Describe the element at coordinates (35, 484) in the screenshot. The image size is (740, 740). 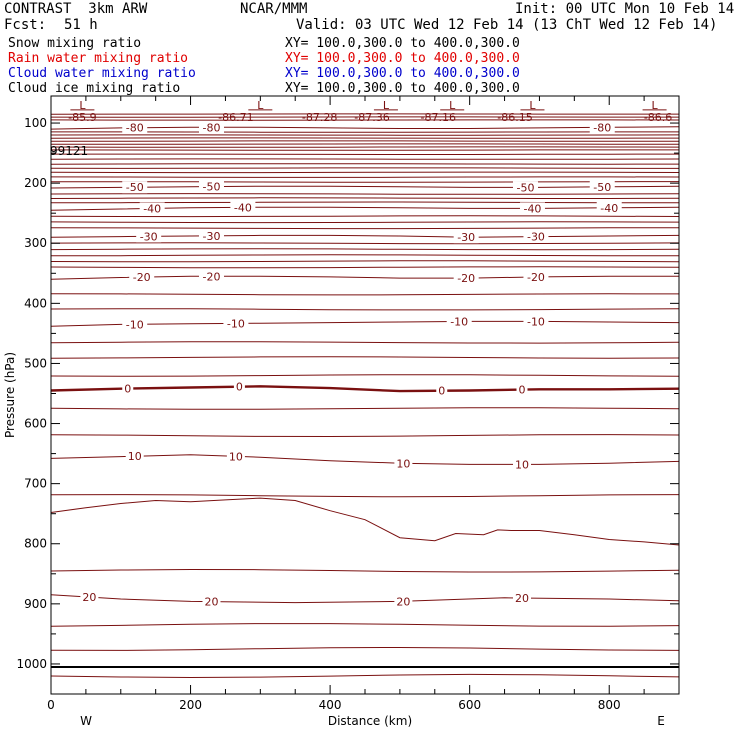
I see `y-tick-label: 700` at that location.